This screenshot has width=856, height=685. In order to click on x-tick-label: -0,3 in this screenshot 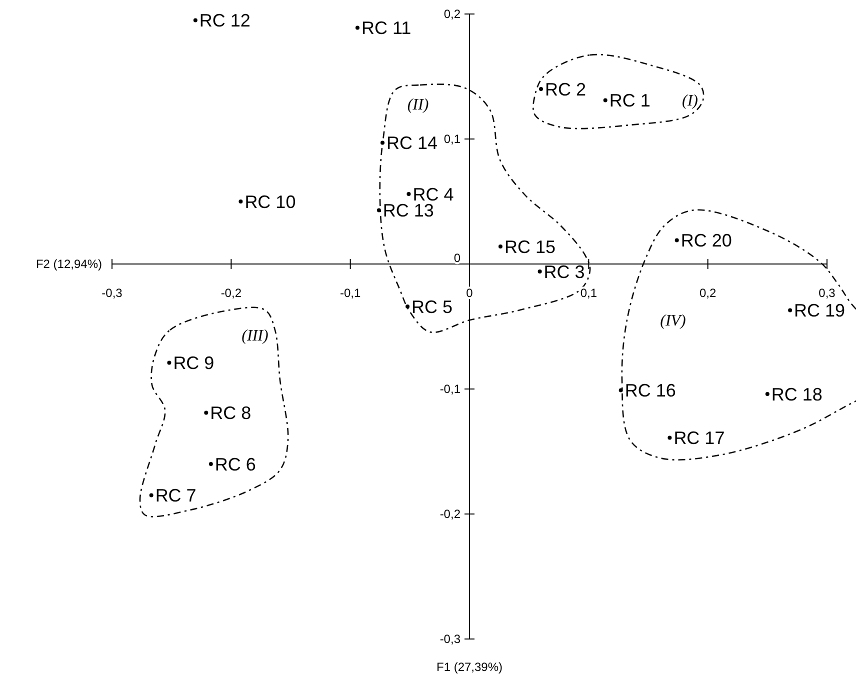, I will do `click(112, 293)`.